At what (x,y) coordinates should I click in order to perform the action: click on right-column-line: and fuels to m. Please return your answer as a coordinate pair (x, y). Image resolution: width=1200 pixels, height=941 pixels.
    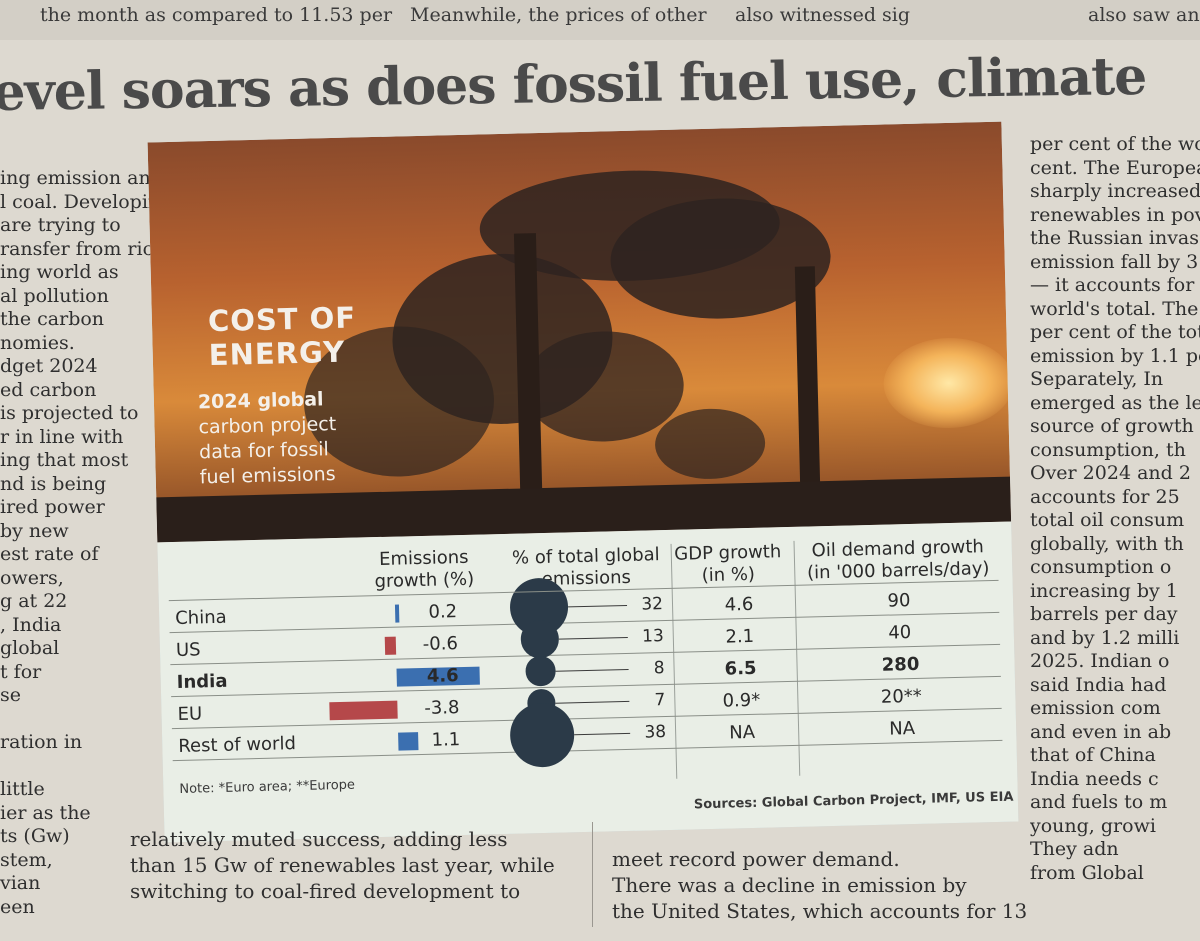
    Looking at the image, I should click on (1099, 802).